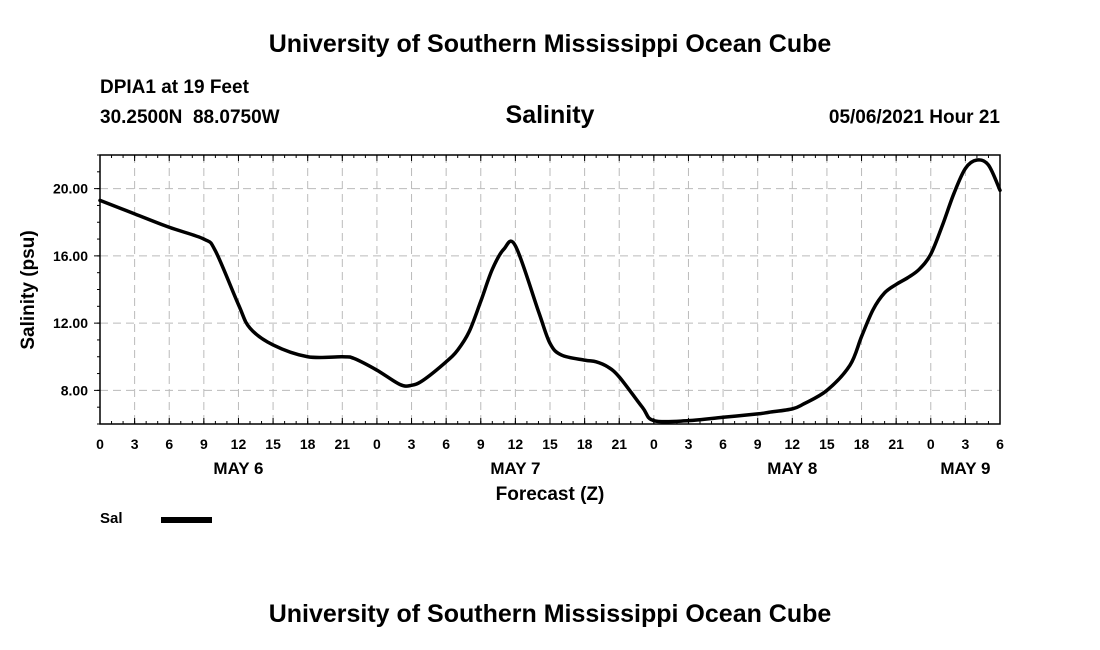 Image resolution: width=1100 pixels, height=650 pixels. Describe the element at coordinates (914, 117) in the screenshot. I see `forecast-datetime: 05/06/2021 Hour 21` at that location.